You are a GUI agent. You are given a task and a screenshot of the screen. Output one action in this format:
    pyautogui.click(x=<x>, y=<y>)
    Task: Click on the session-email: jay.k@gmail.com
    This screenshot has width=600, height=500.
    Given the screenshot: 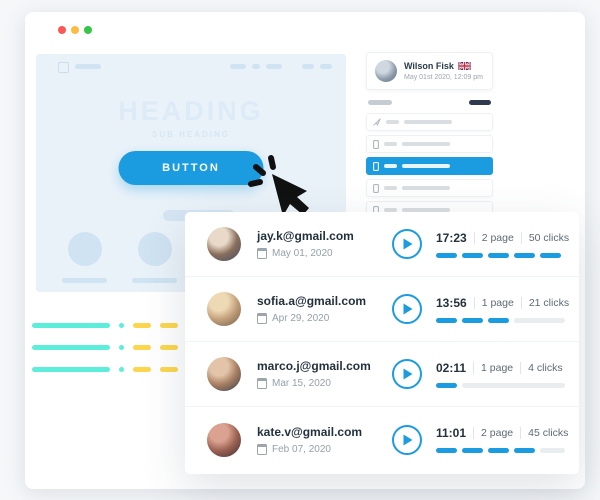 What is the action you would take?
    pyautogui.click(x=305, y=236)
    